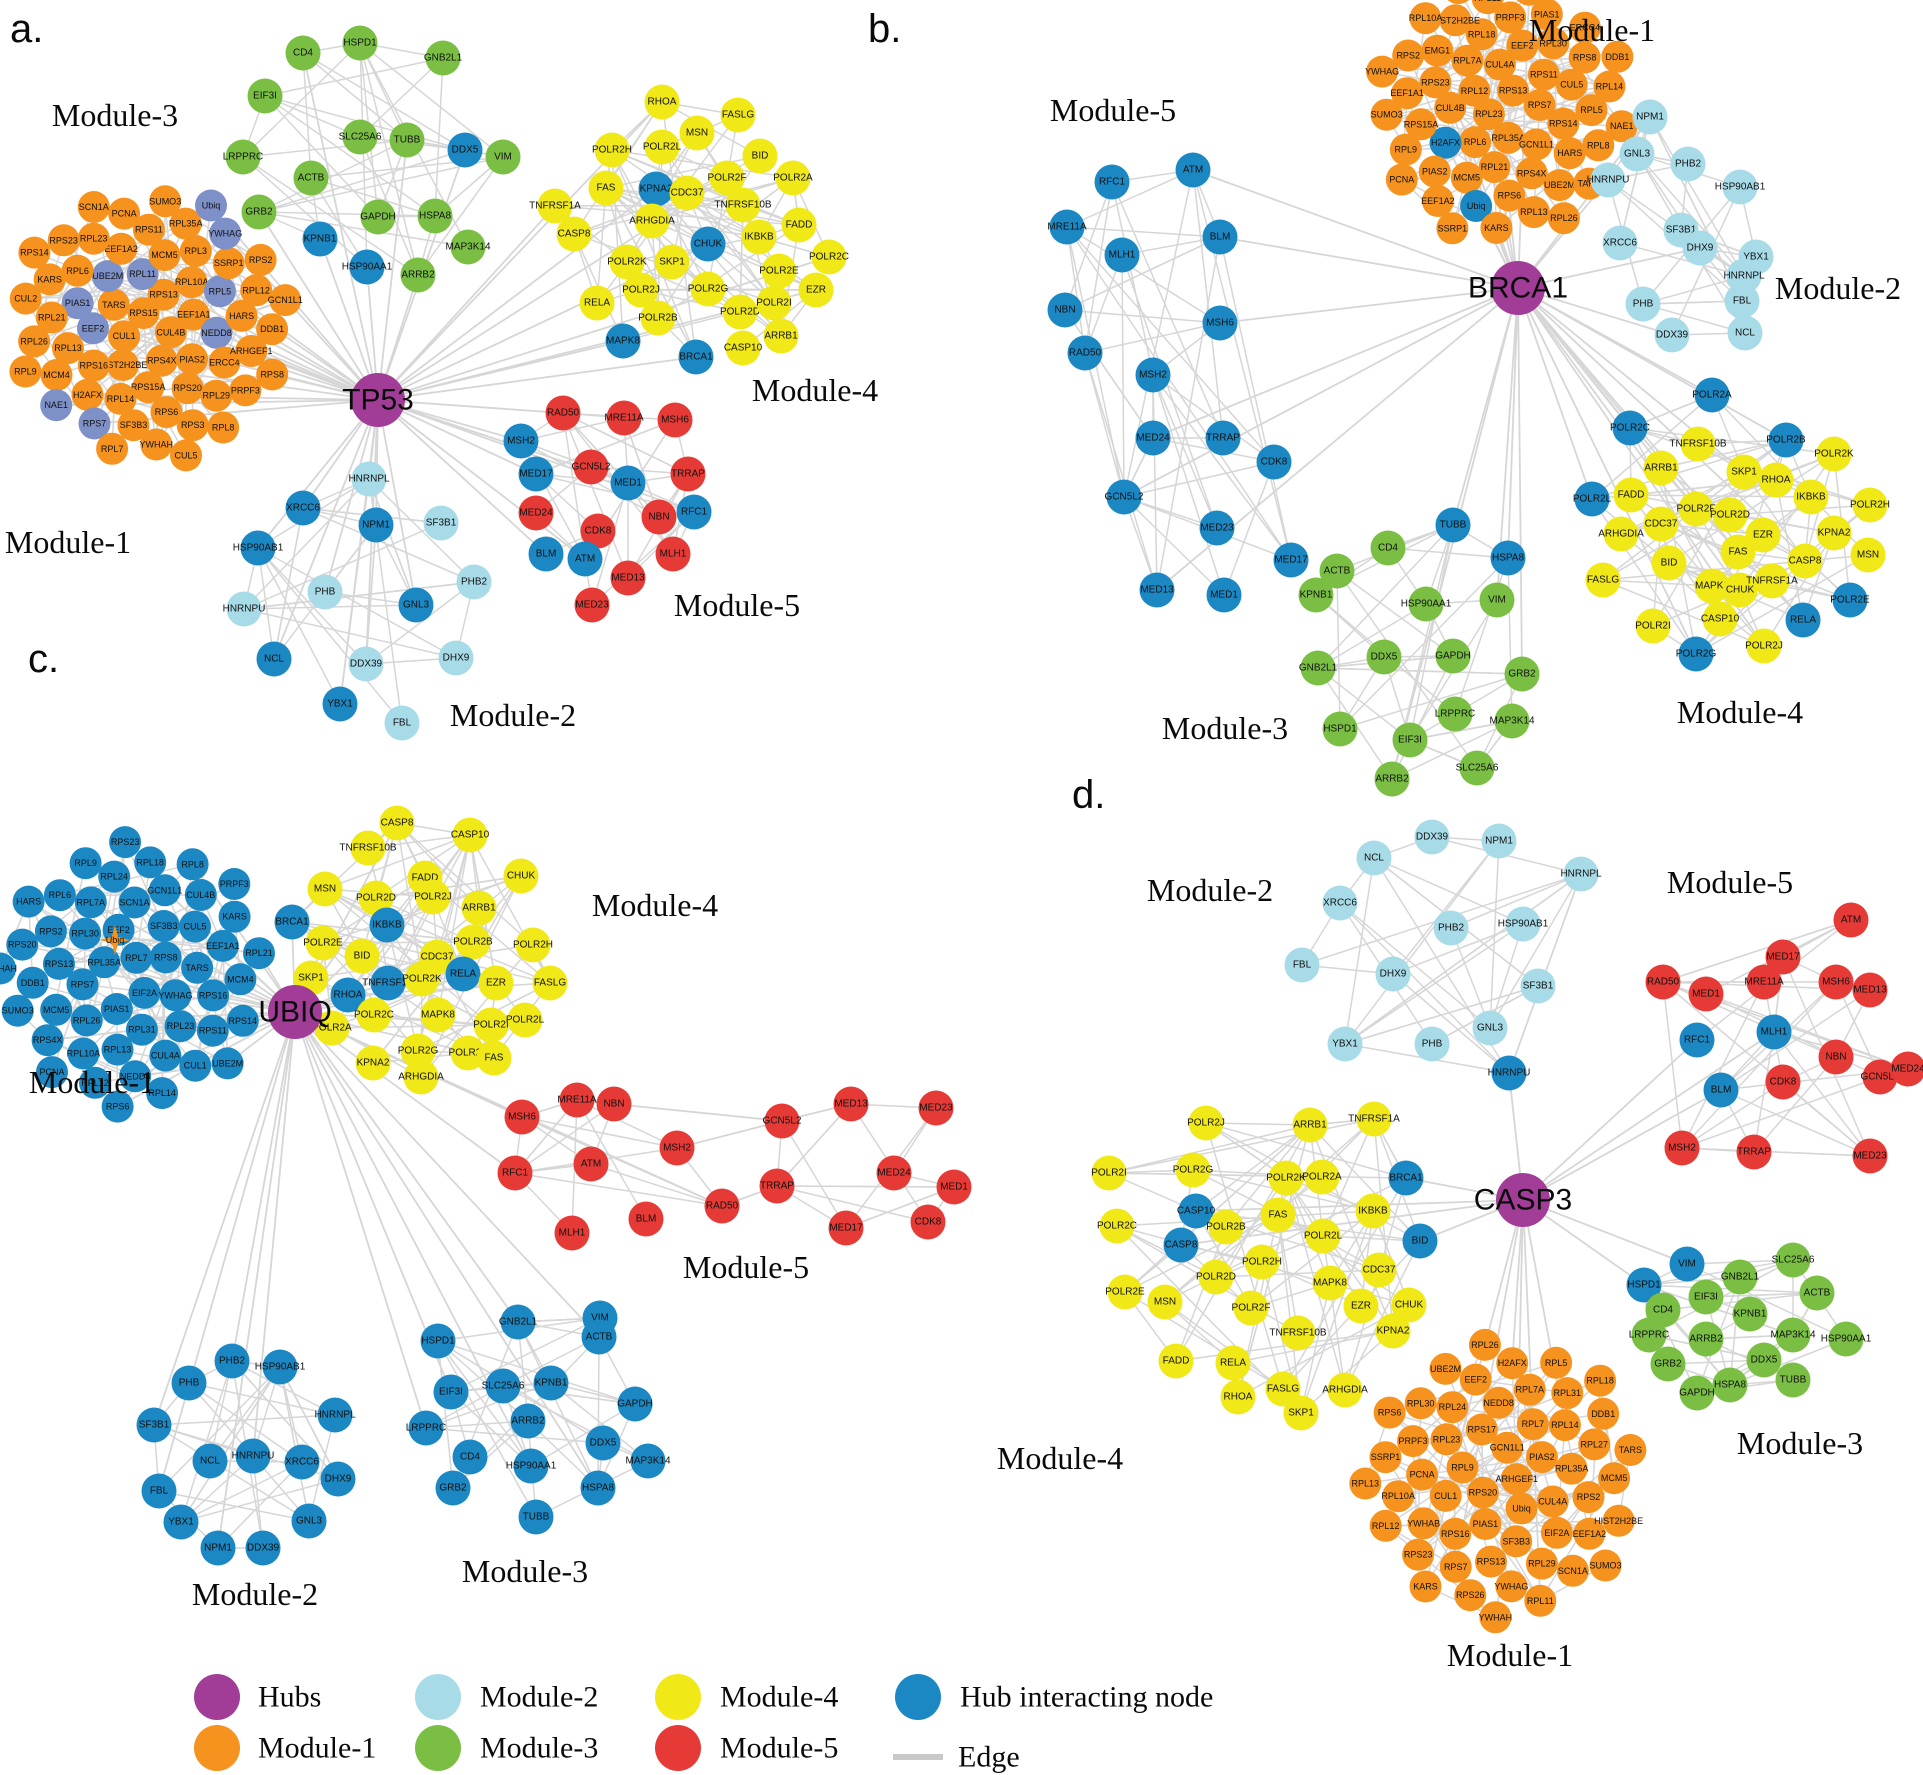 The width and height of the screenshot is (1923, 1775). What do you see at coordinates (1283, 1389) in the screenshot?
I see `node-faslg` at bounding box center [1283, 1389].